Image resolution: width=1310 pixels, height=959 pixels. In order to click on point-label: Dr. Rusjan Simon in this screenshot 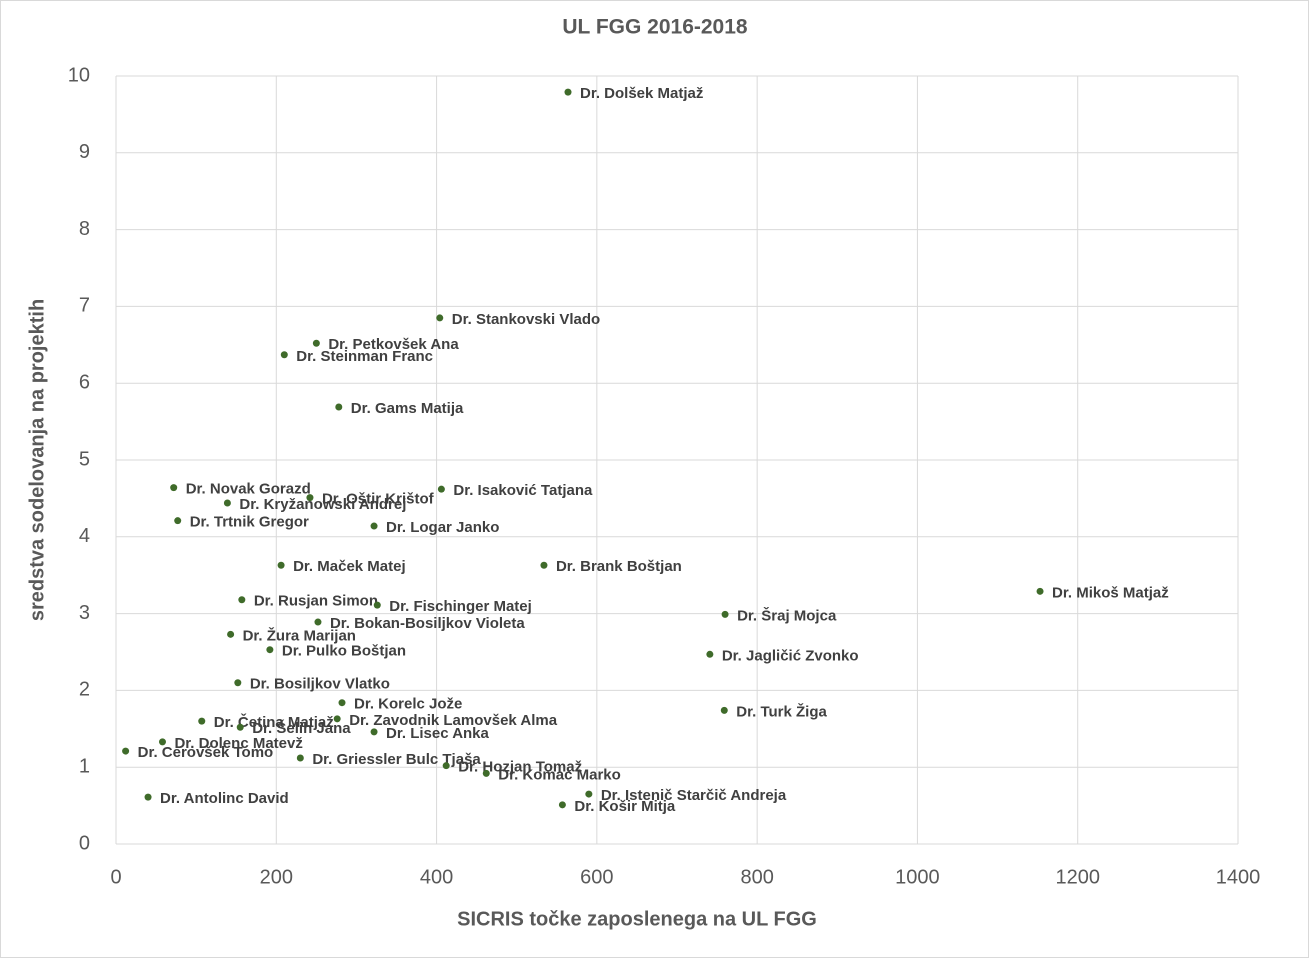, I will do `click(316, 601)`.